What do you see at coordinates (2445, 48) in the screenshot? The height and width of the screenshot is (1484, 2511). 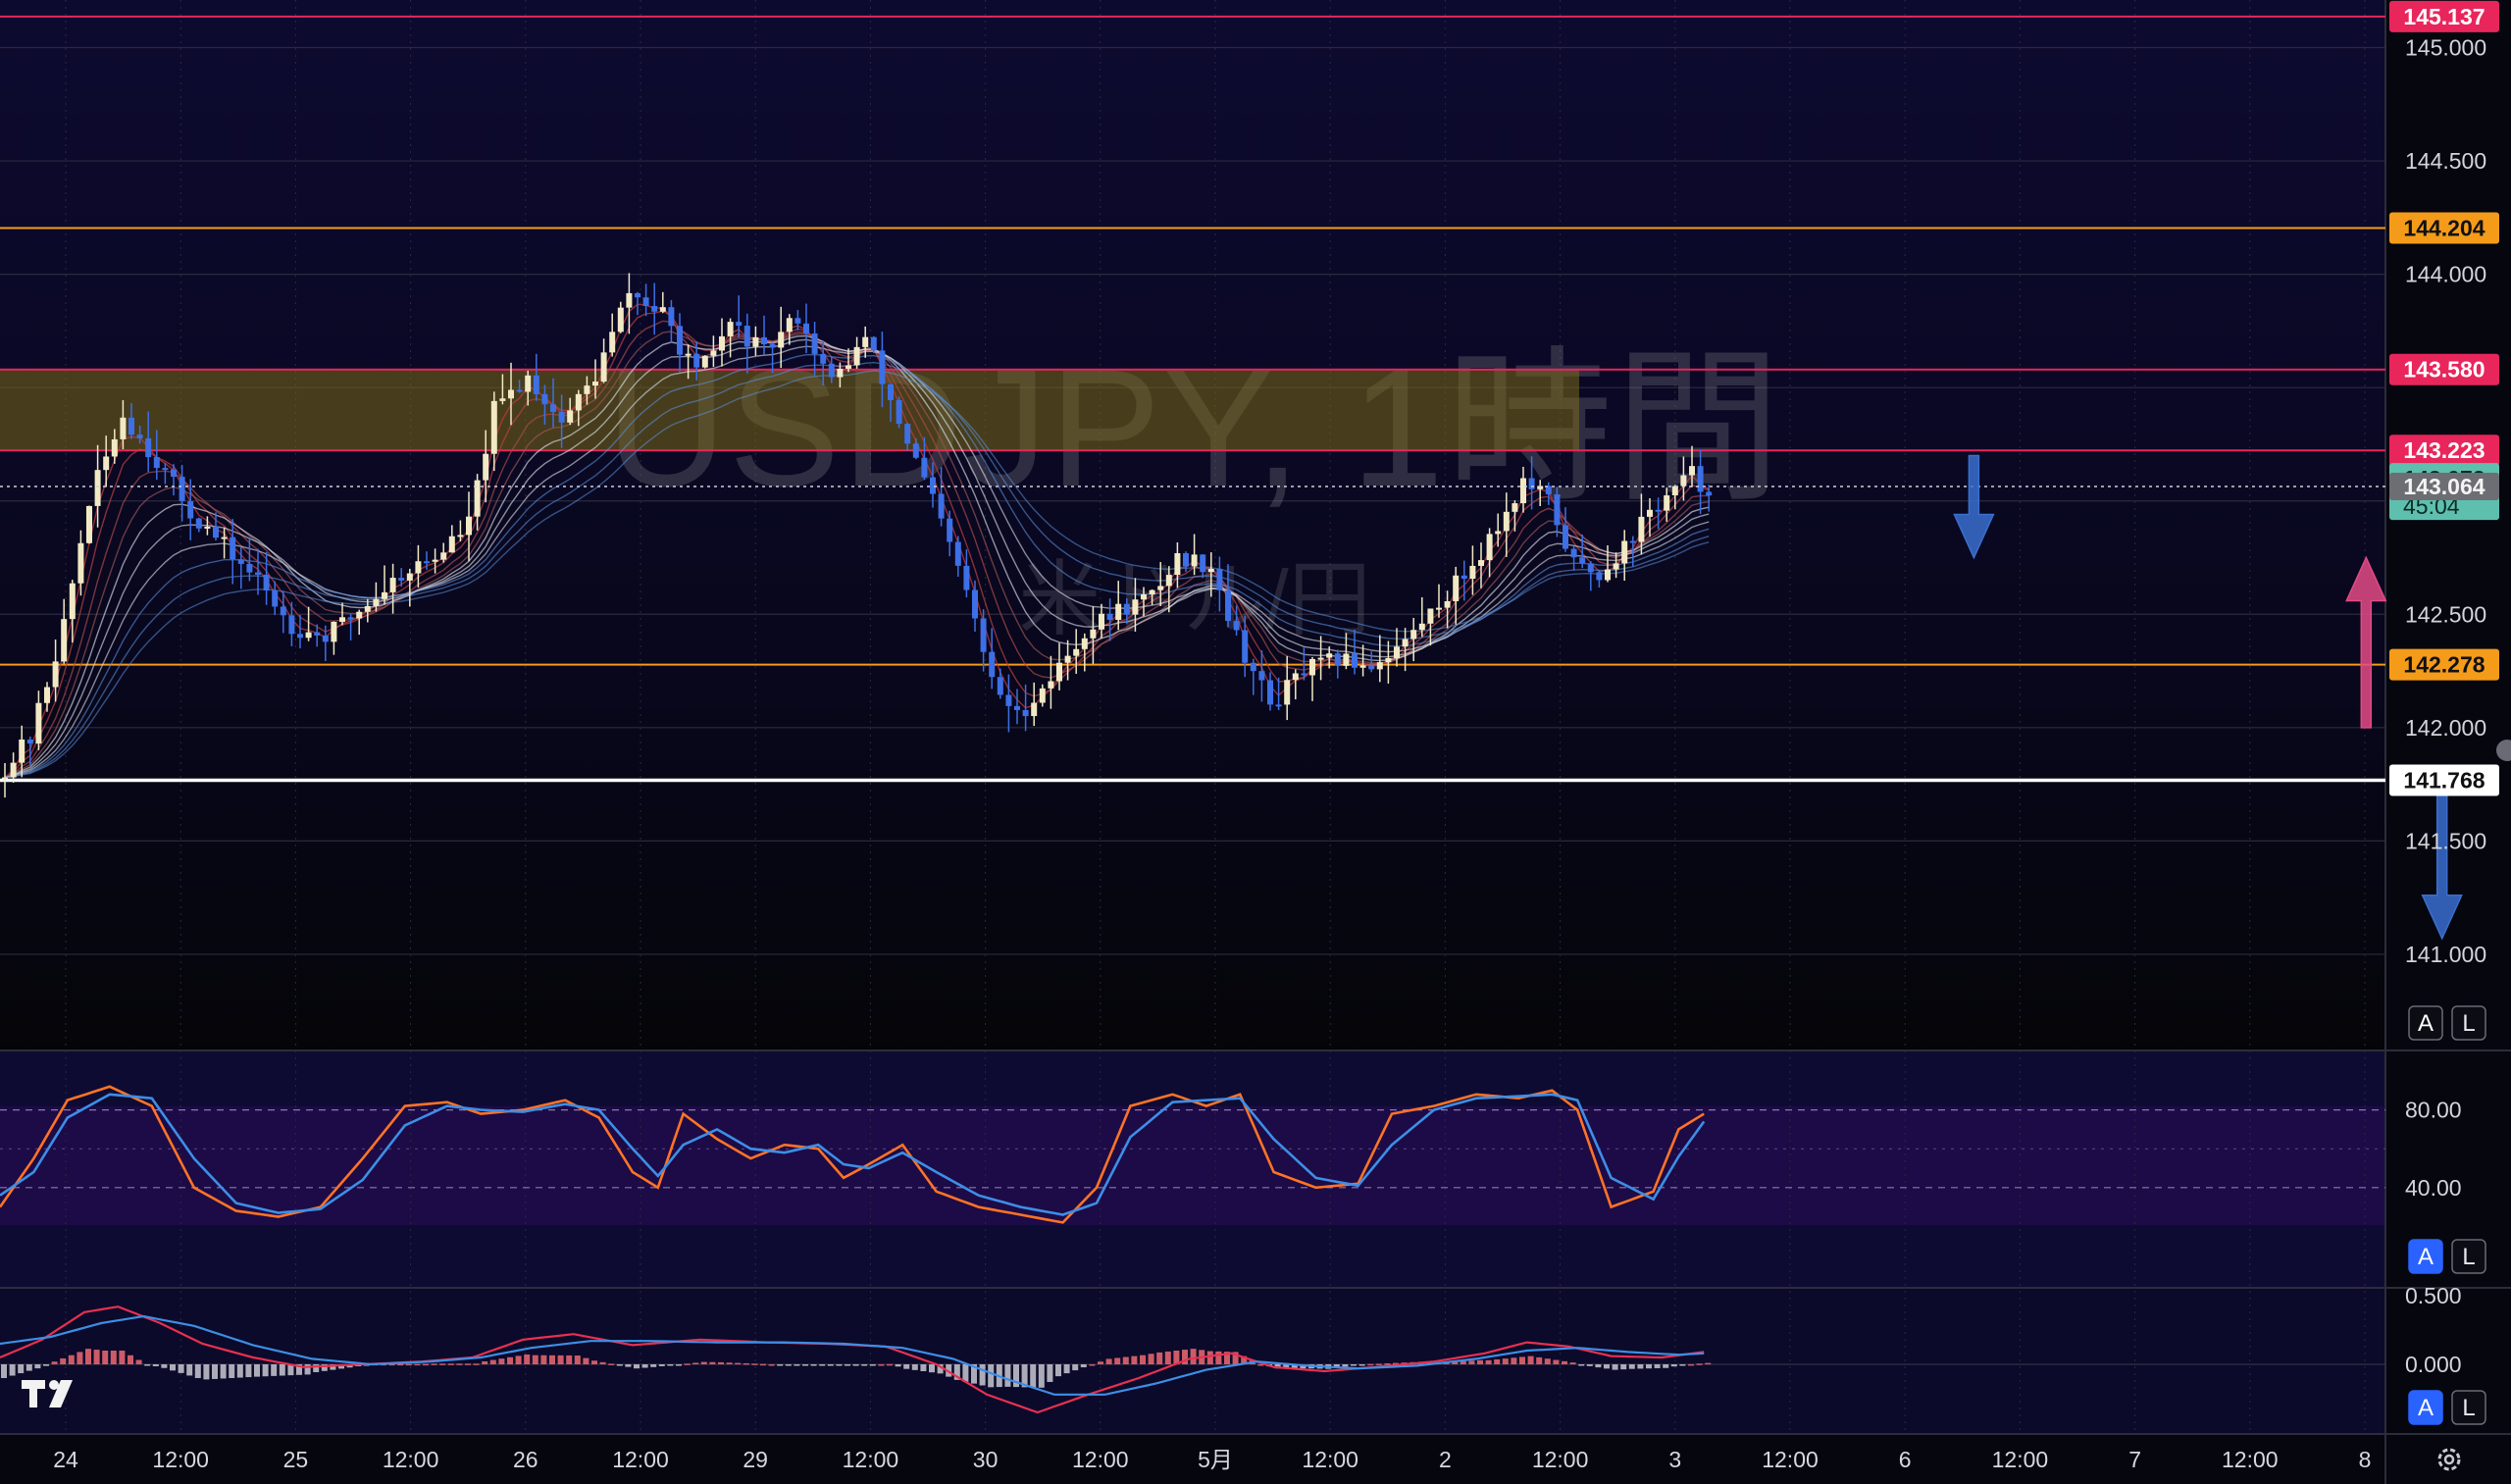 I see `price-tick-label: 145.000` at bounding box center [2445, 48].